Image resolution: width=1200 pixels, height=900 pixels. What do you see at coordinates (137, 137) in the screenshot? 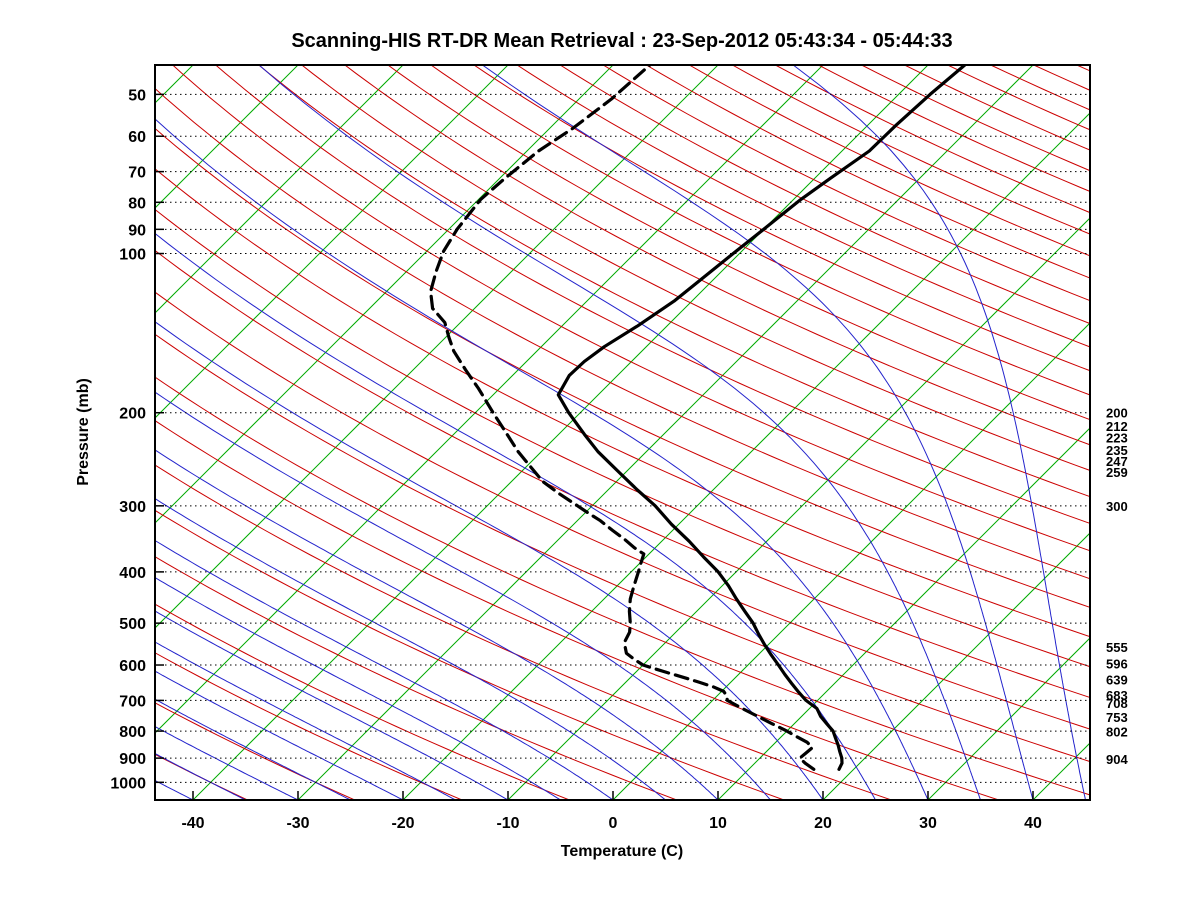
I see `y-tick-label: 60` at bounding box center [137, 137].